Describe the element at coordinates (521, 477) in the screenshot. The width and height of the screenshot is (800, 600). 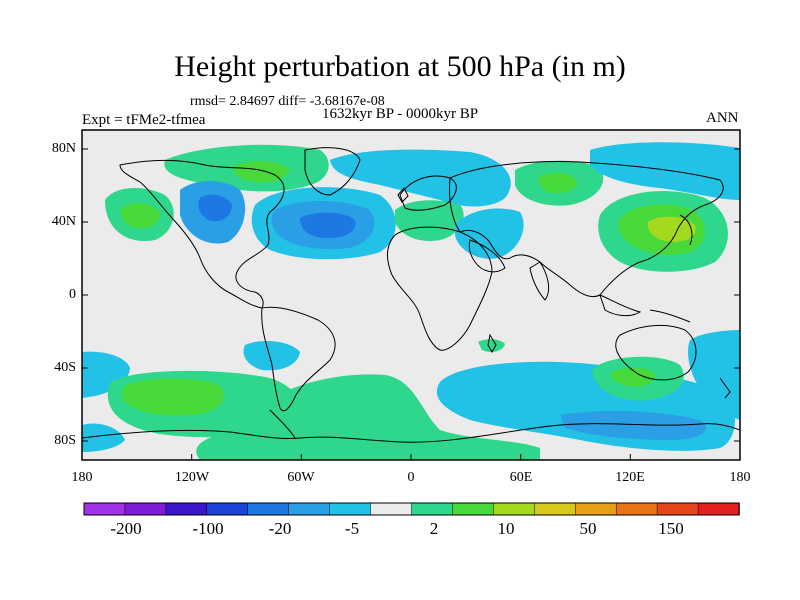
I see `lon-label-60e: 60E` at that location.